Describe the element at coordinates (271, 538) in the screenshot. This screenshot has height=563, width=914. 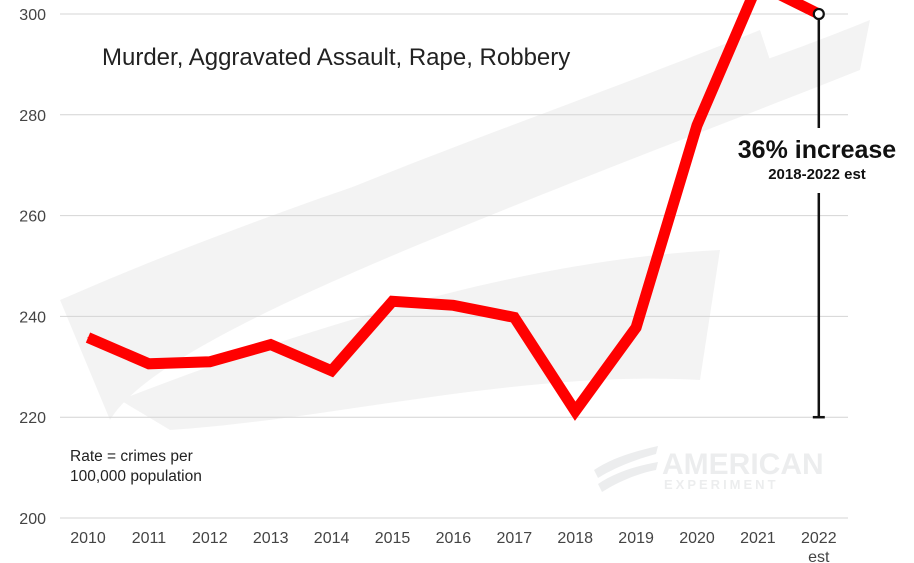
I see `x-tick-label: 2013` at that location.